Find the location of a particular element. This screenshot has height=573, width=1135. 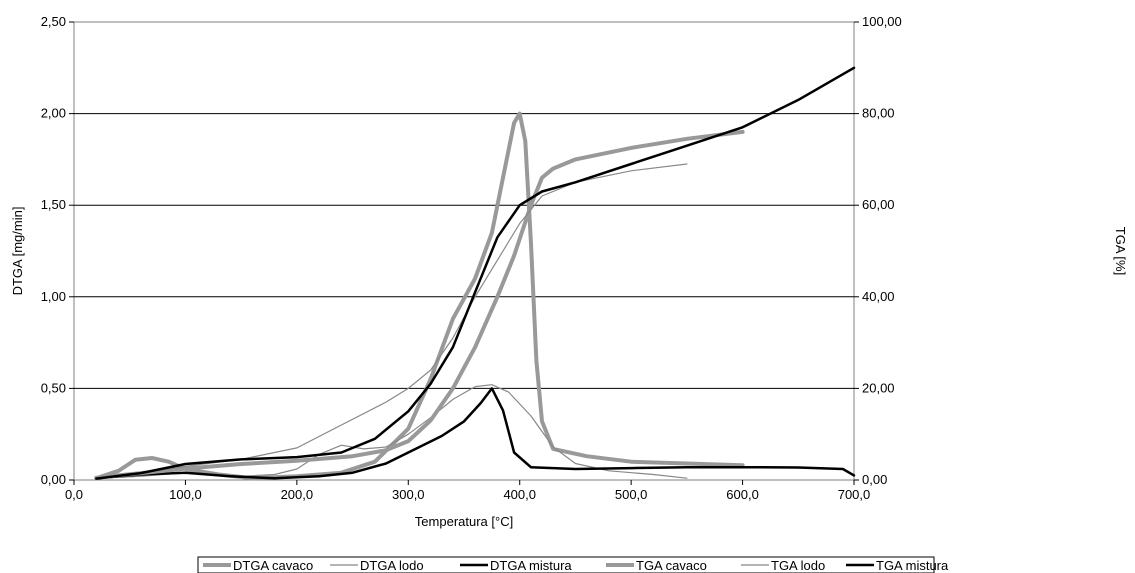

y-left-tick-label: 2,50 is located at coordinates (53, 21).